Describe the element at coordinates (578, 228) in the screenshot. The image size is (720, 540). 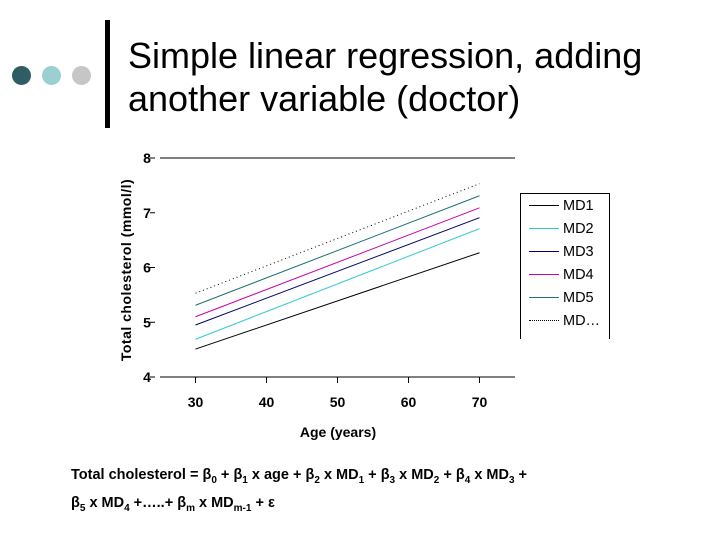
I see `legend-label: MD2` at that location.